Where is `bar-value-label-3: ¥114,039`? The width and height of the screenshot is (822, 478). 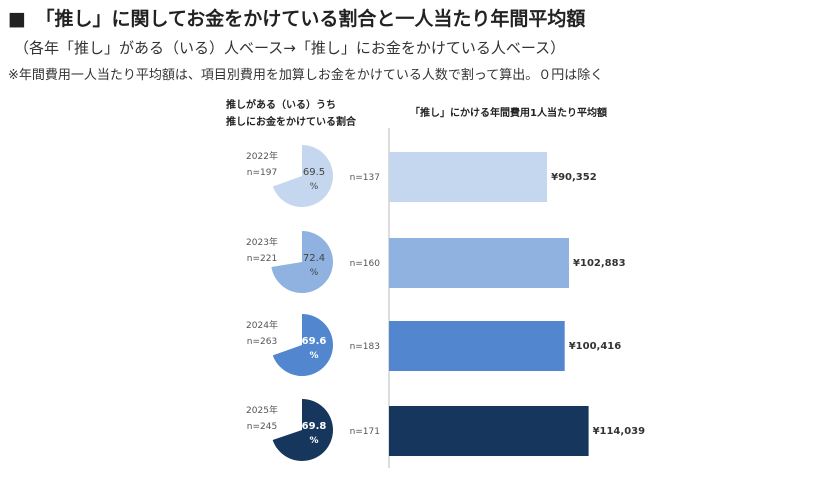
bar-value-label-3: ¥114,039 is located at coordinates (619, 431).